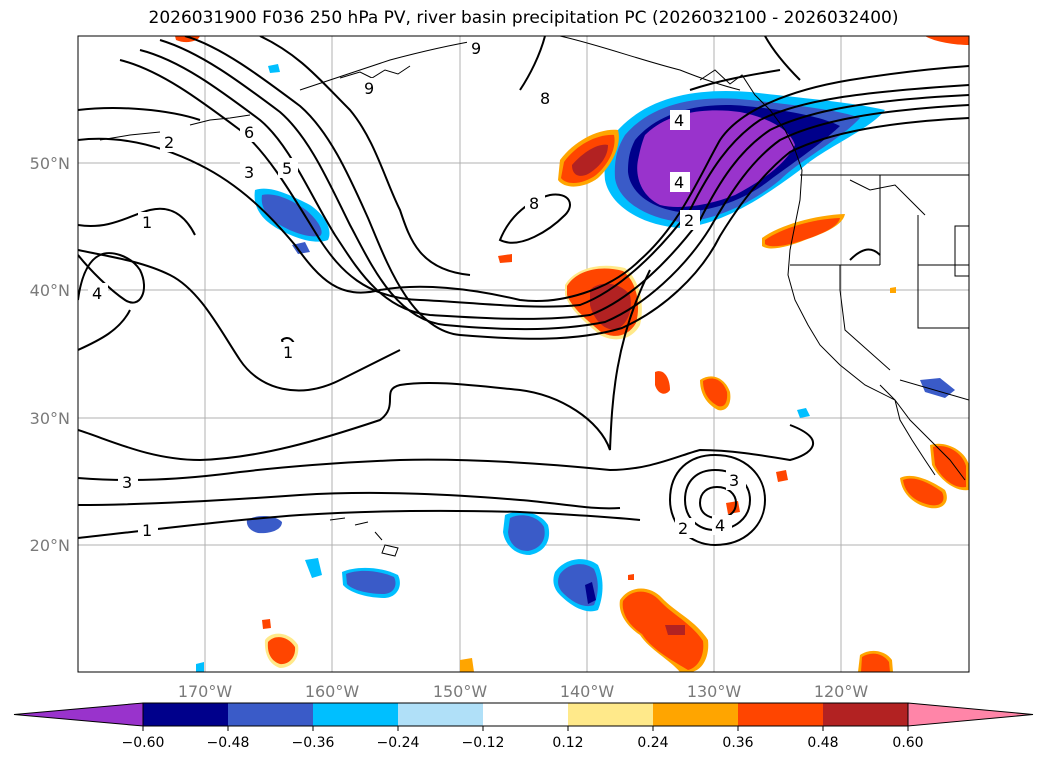 The width and height of the screenshot is (1047, 765). What do you see at coordinates (50, 290) in the screenshot?
I see `lat-tick-label: 40°N` at bounding box center [50, 290].